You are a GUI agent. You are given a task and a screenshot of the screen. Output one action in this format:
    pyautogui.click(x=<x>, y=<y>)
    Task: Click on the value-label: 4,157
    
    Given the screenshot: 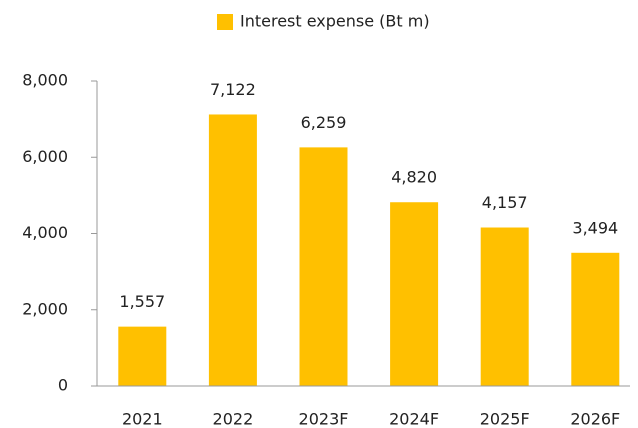 What is the action you would take?
    pyautogui.click(x=505, y=202)
    